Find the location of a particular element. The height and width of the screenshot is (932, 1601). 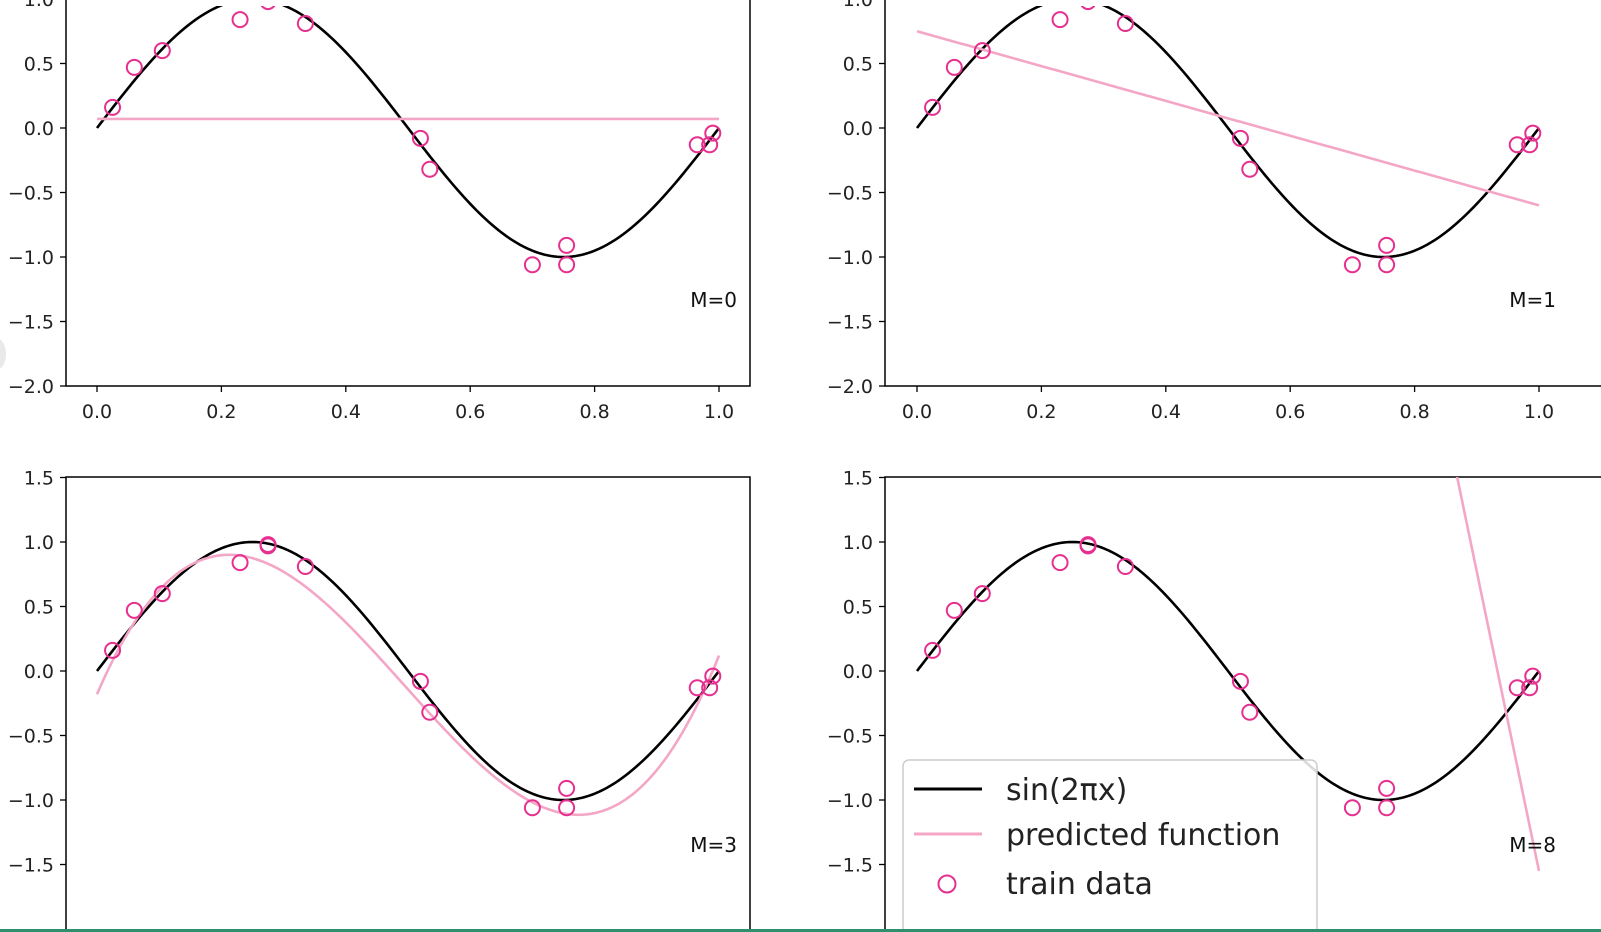

legend-frame is located at coordinates (1110, 845).